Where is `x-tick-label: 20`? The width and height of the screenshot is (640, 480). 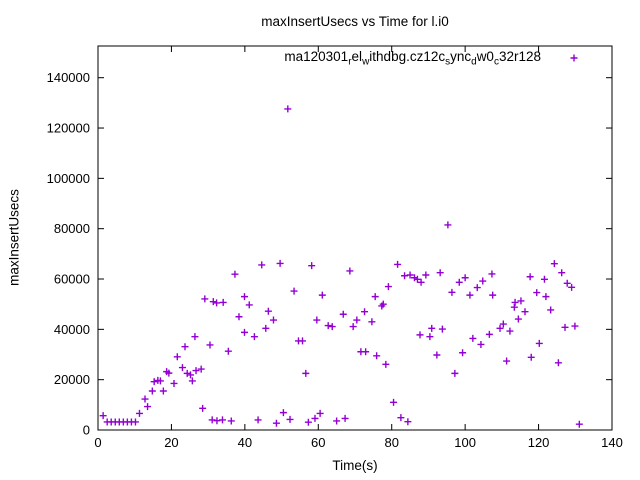 x-tick-label: 20 is located at coordinates (171, 442).